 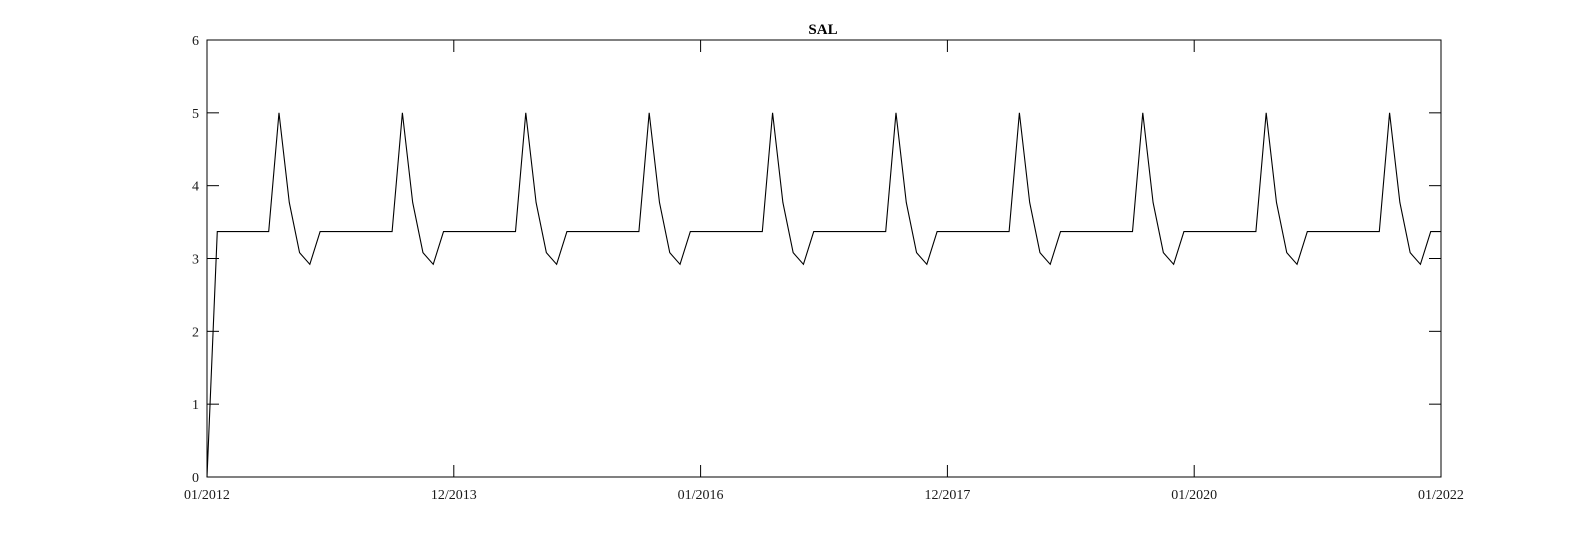 What do you see at coordinates (947, 495) in the screenshot?
I see `x-tick-label: 12/2017` at bounding box center [947, 495].